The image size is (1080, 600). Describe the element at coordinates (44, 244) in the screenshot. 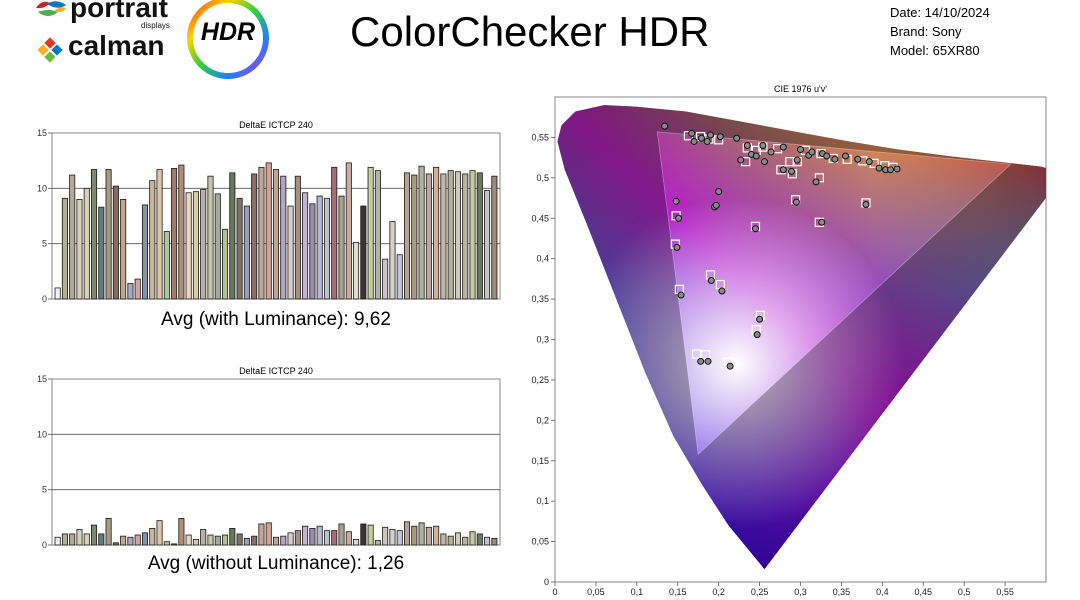

I see `y-tick-label: 5` at that location.